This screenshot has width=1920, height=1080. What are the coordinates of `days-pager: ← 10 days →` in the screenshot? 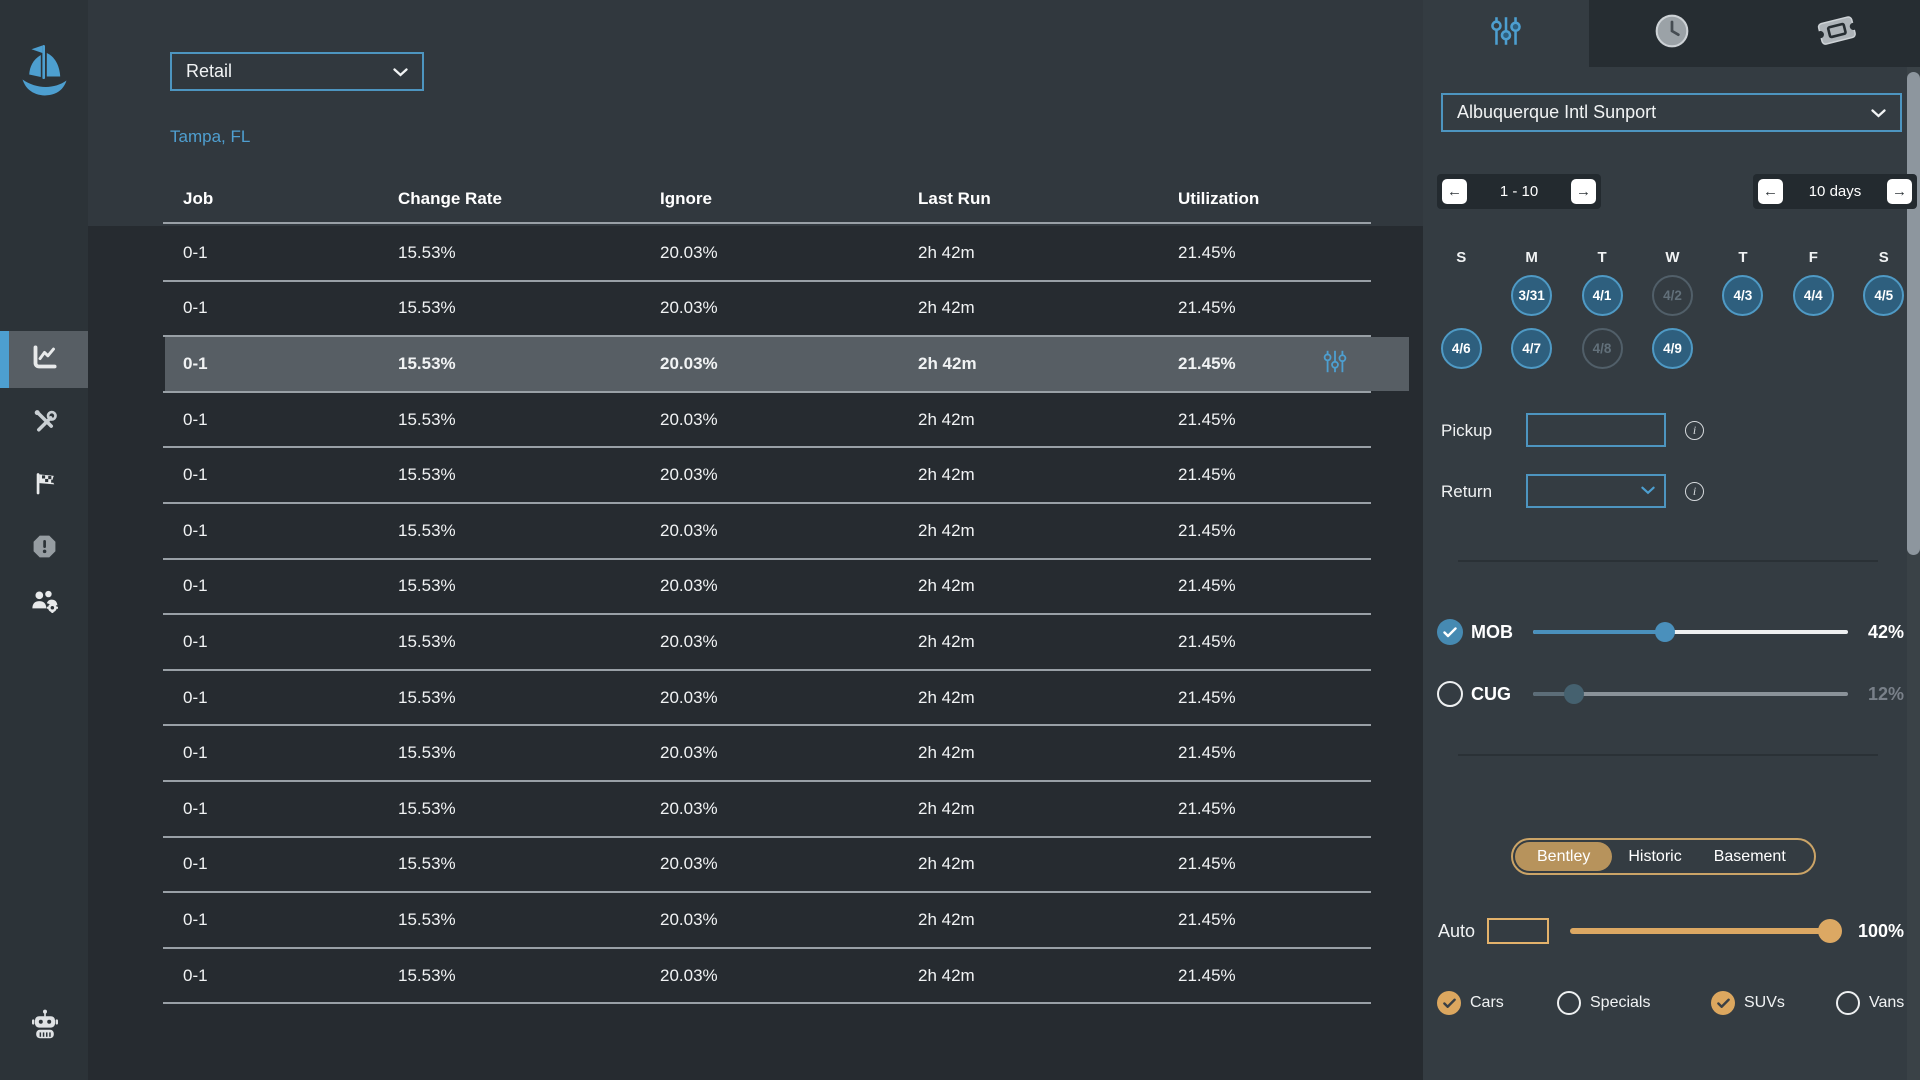 It's located at (1835, 191).